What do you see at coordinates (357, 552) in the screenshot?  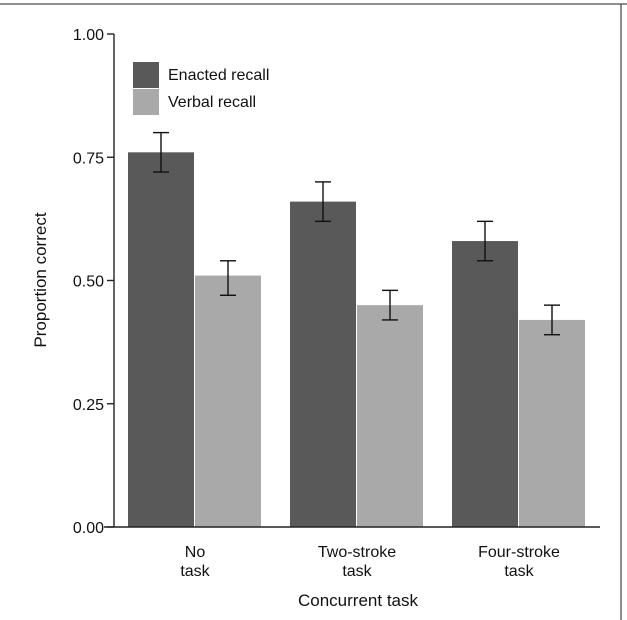 I see `x-tick-label-line: Two-stroke` at bounding box center [357, 552].